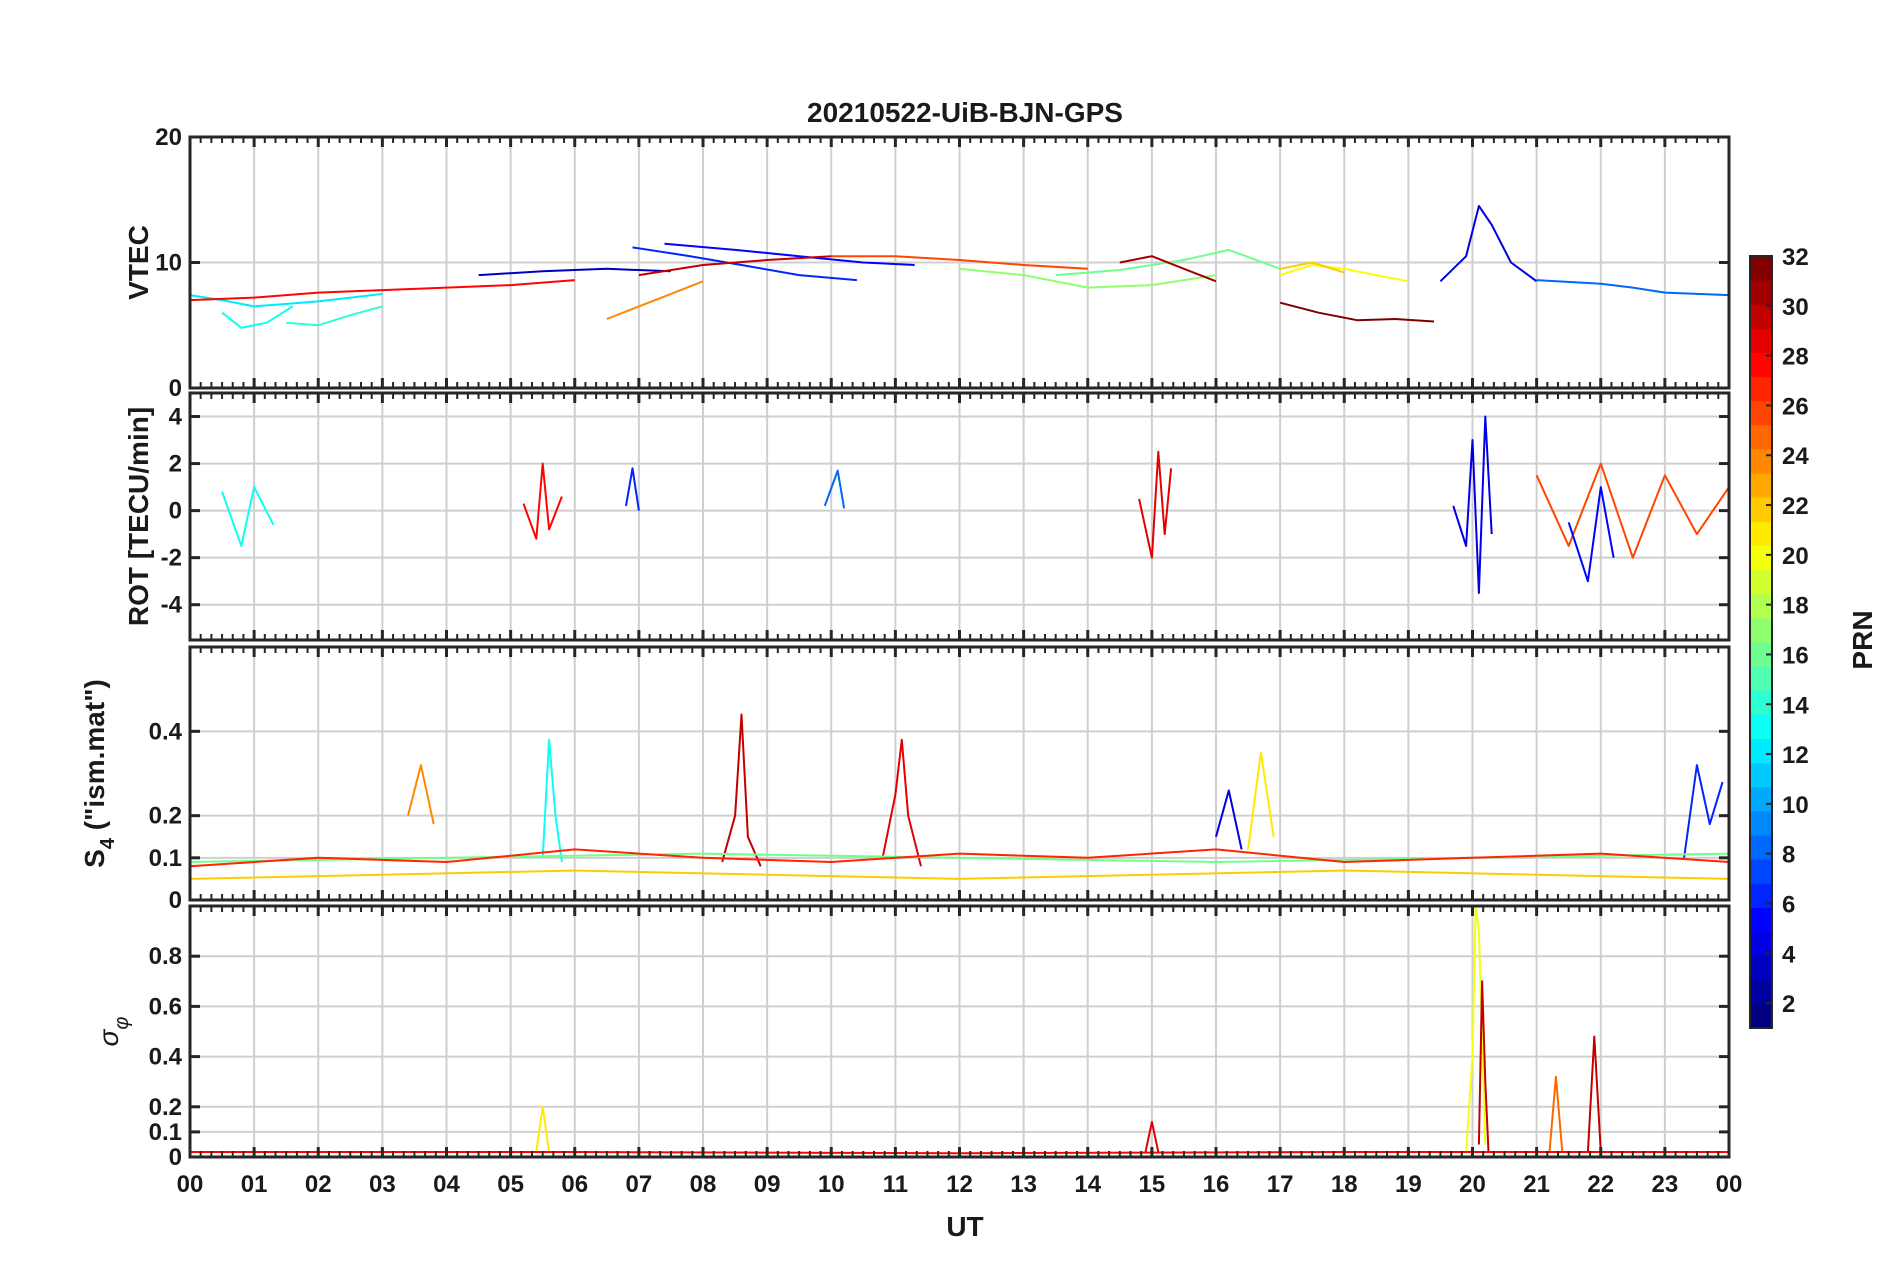  What do you see at coordinates (165, 956) in the screenshot?
I see `y-tick-label: 0.8` at bounding box center [165, 956].